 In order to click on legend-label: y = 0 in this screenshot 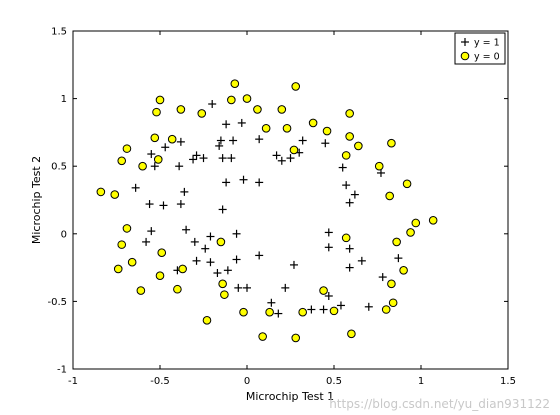, I will do `click(487, 57)`.